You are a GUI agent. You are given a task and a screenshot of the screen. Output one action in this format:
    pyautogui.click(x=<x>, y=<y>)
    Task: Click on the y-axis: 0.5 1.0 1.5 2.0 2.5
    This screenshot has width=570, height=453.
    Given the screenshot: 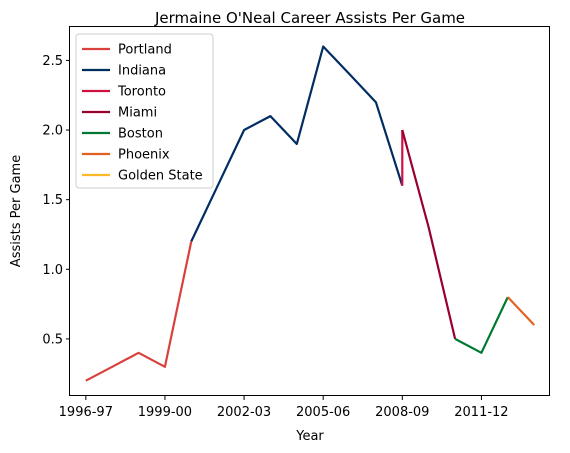 What is the action you would take?
    pyautogui.click(x=56, y=200)
    